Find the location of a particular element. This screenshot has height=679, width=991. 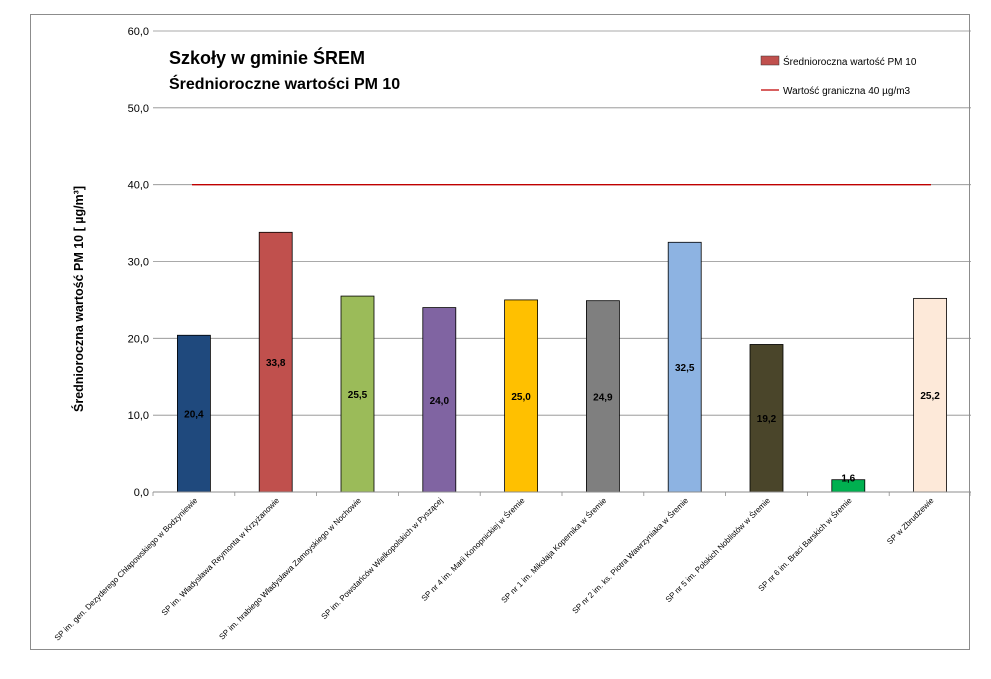

data-label: 1,6 is located at coordinates (848, 479).